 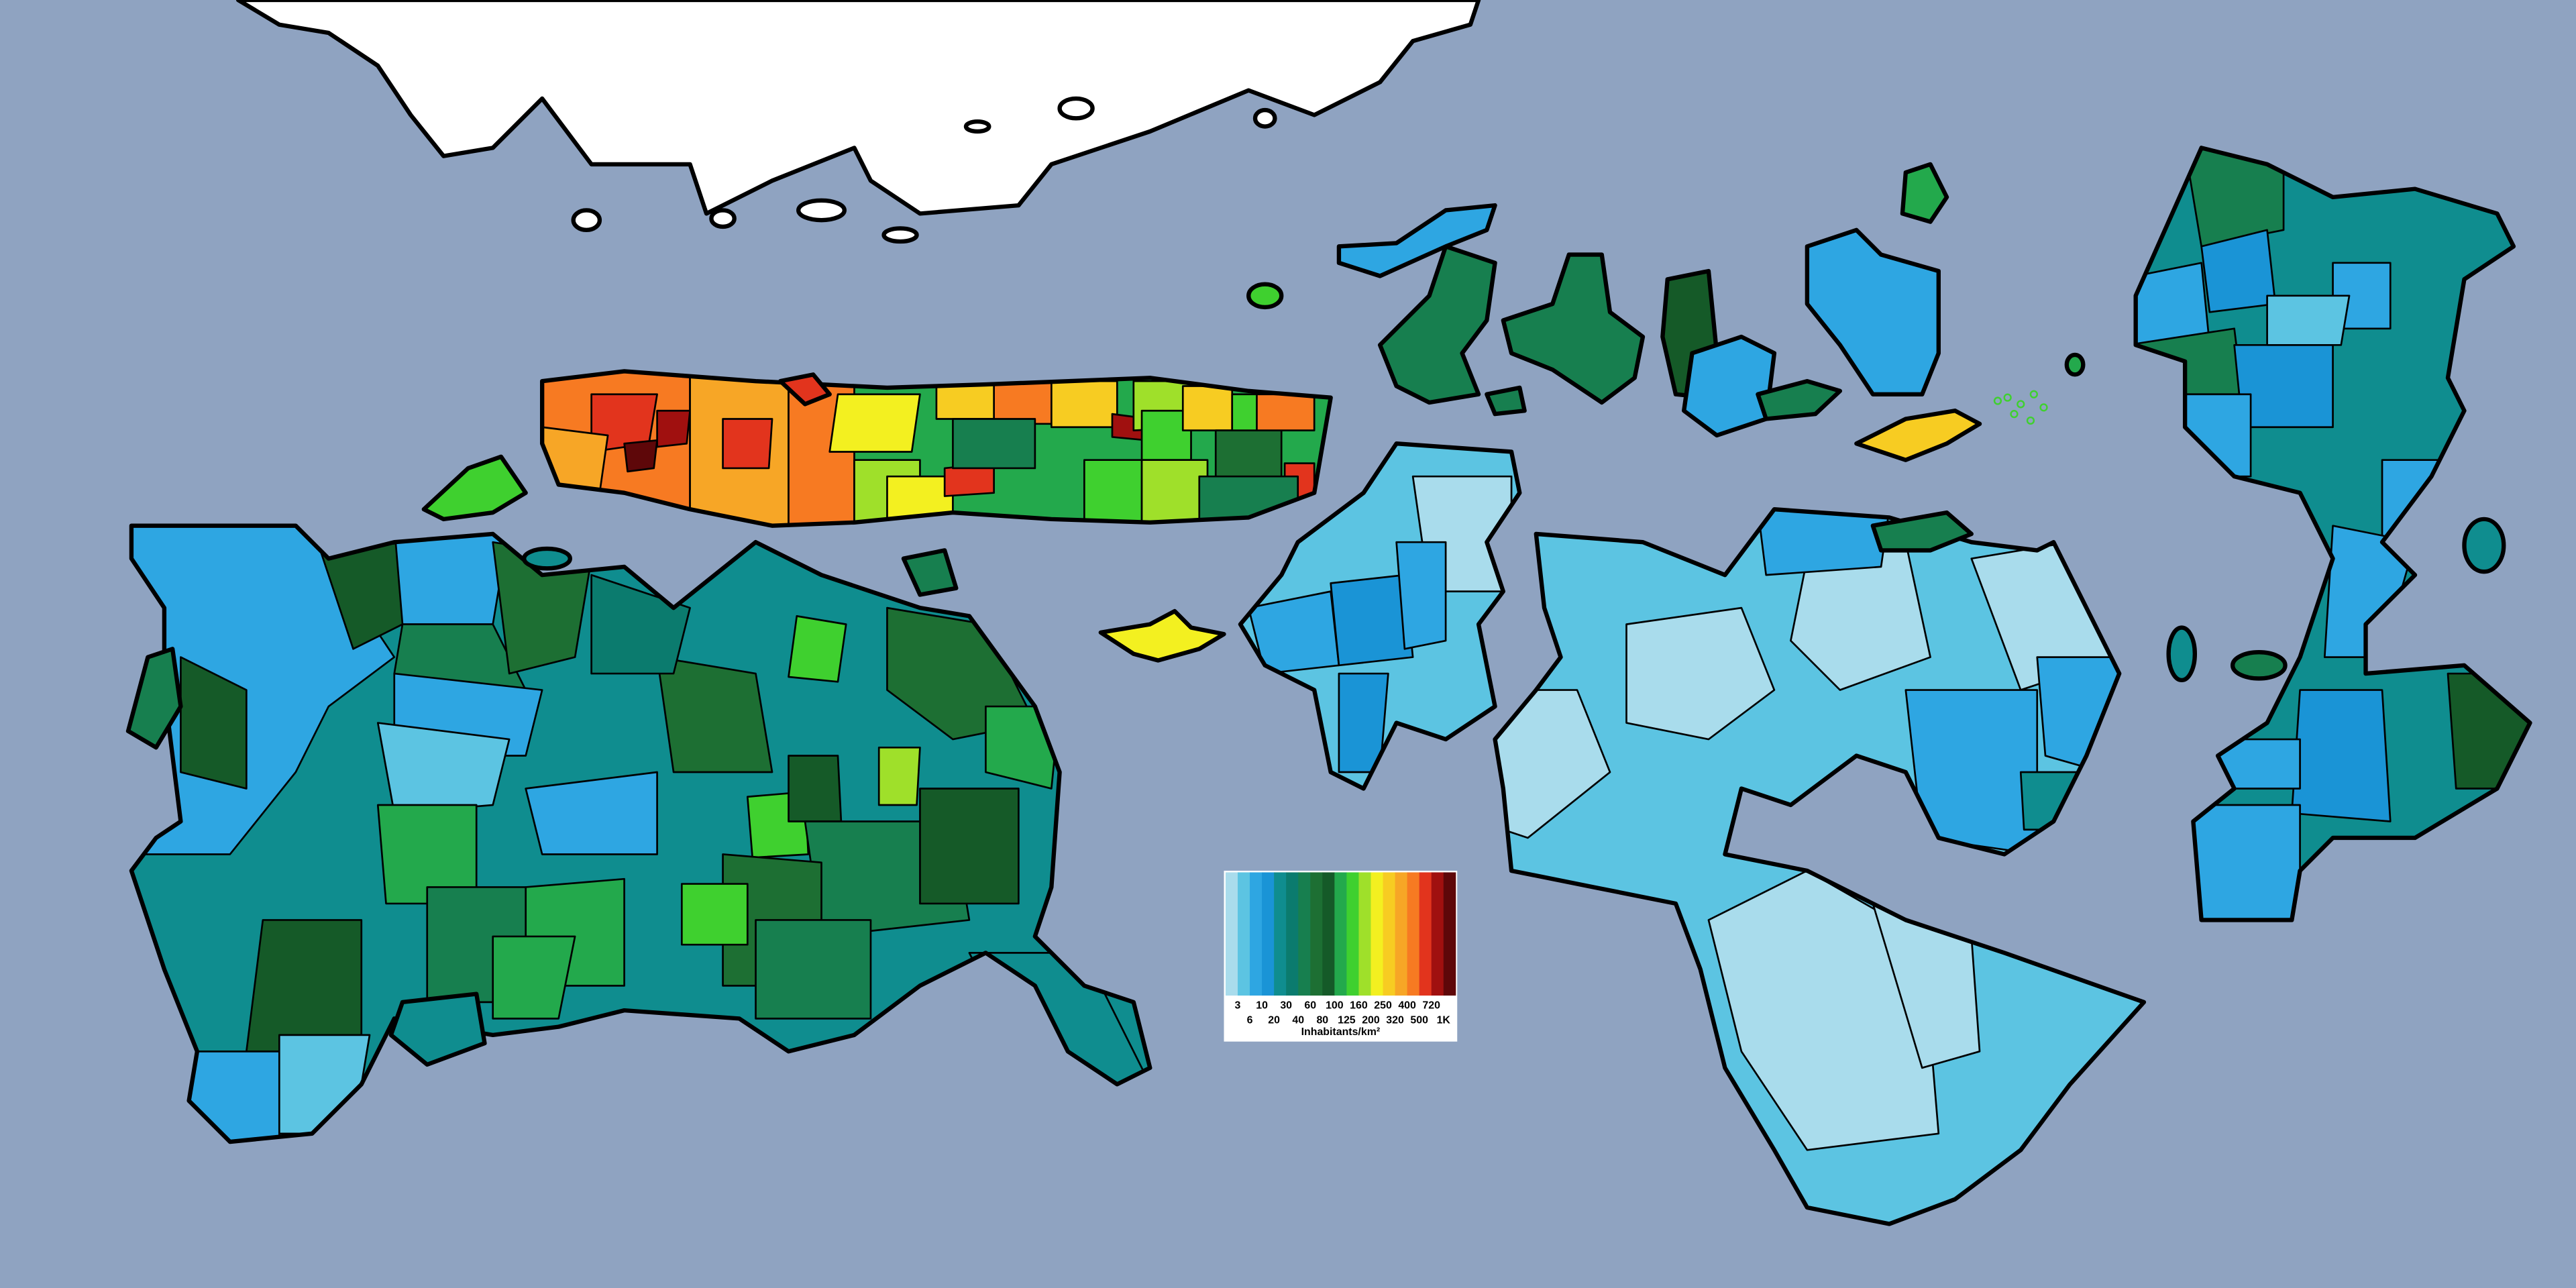 I want to click on legend-label: 20, so click(x=1274, y=1020).